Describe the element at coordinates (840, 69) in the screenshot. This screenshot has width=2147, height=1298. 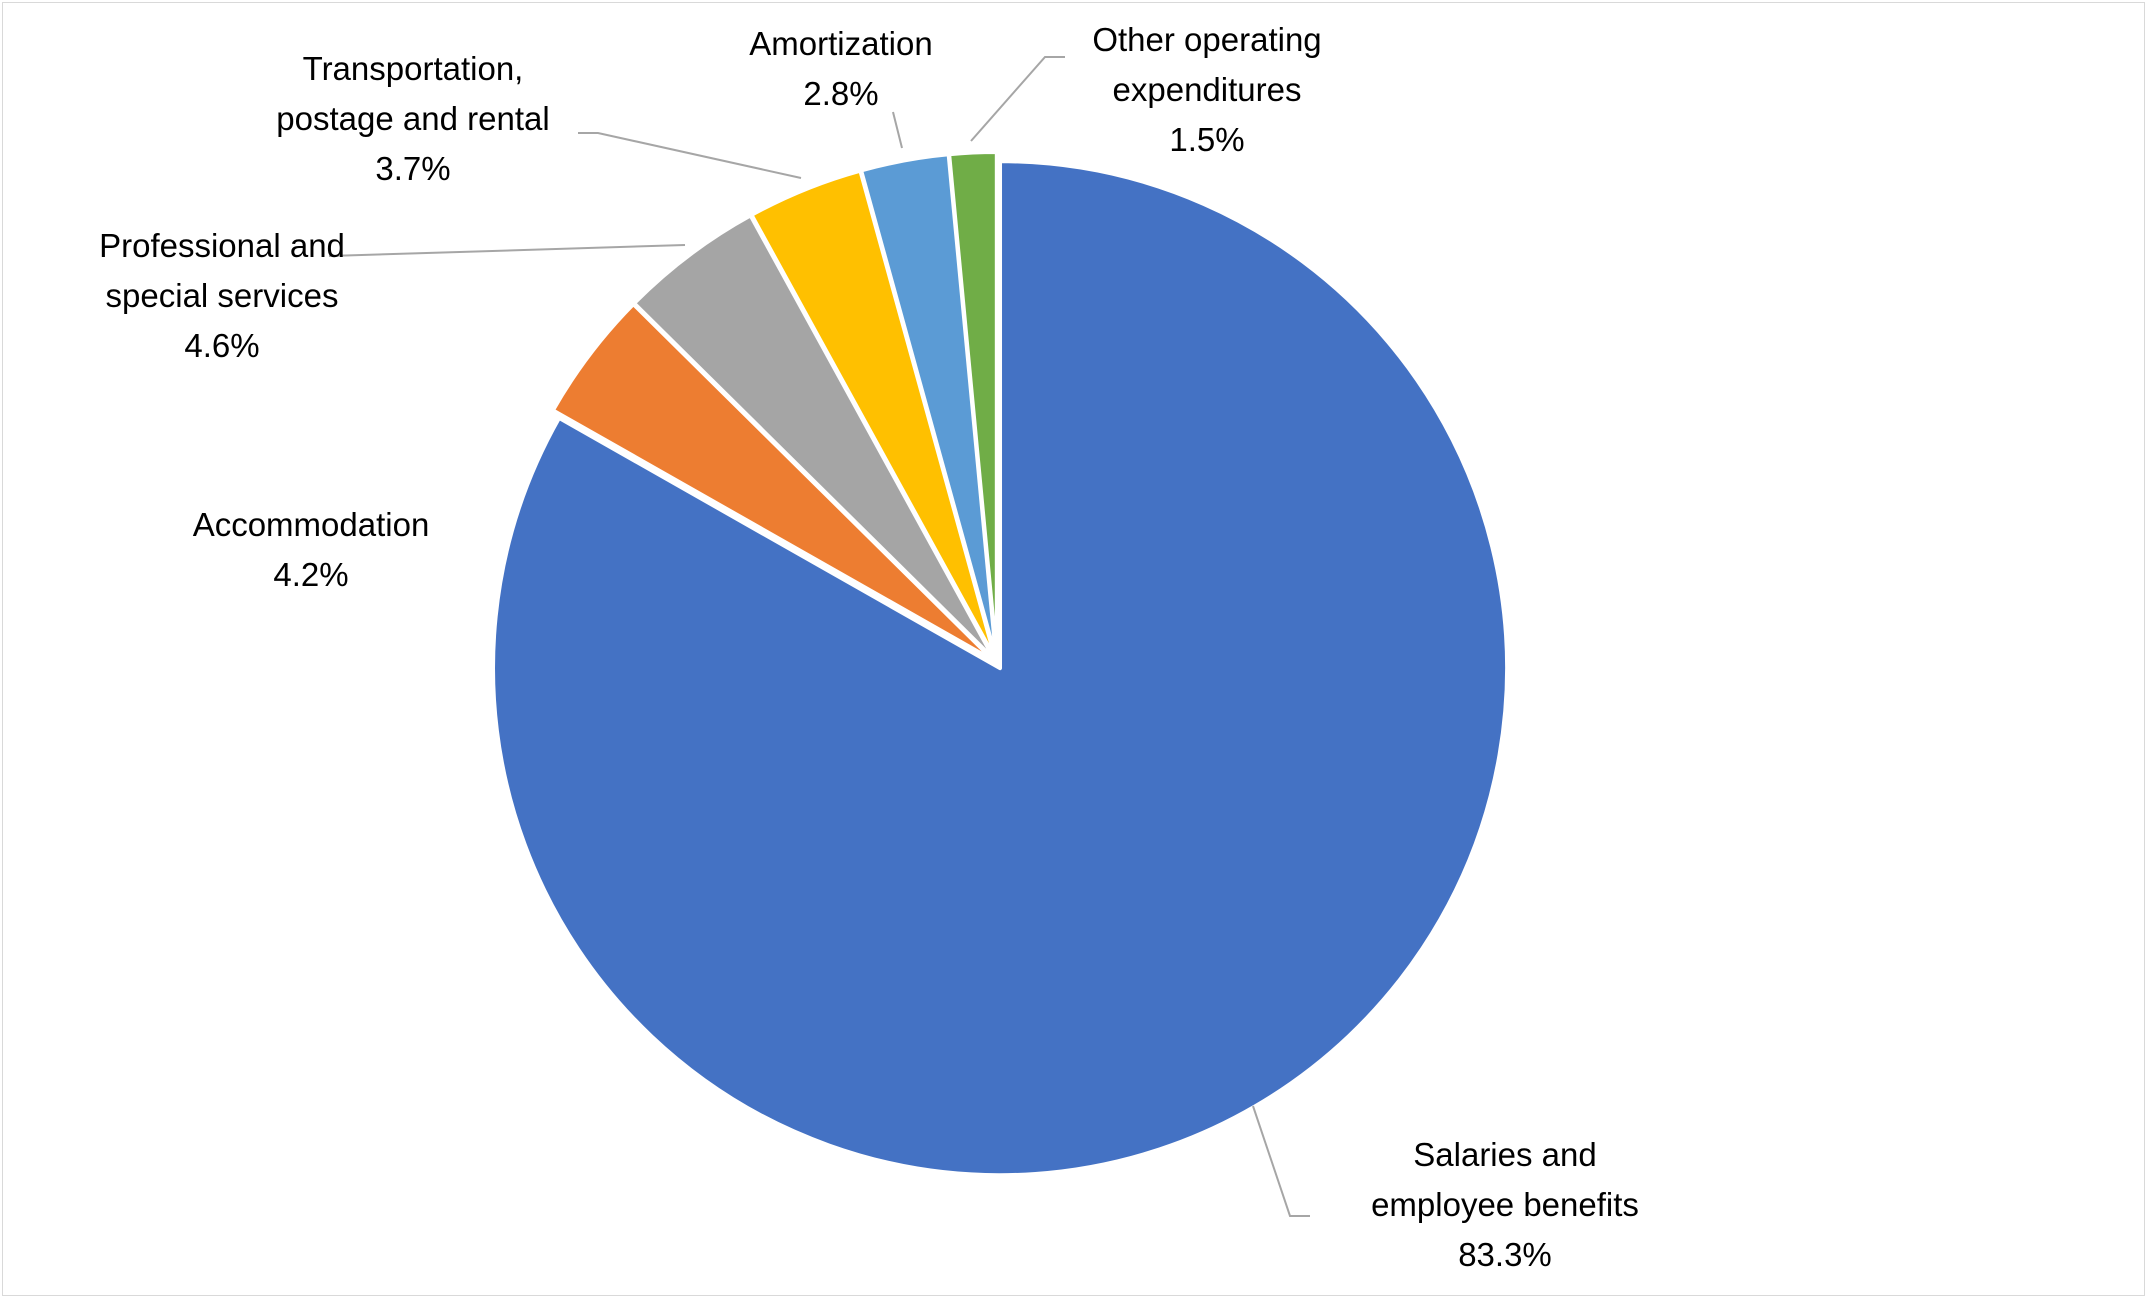
I see `data-label-amortization: Amortization 2.8%` at that location.